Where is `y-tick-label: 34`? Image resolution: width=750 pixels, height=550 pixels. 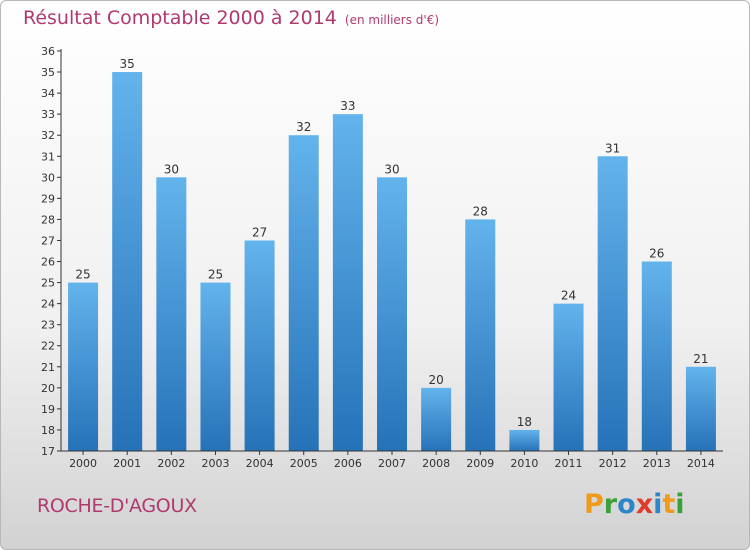 y-tick-label: 34 is located at coordinates (48, 93).